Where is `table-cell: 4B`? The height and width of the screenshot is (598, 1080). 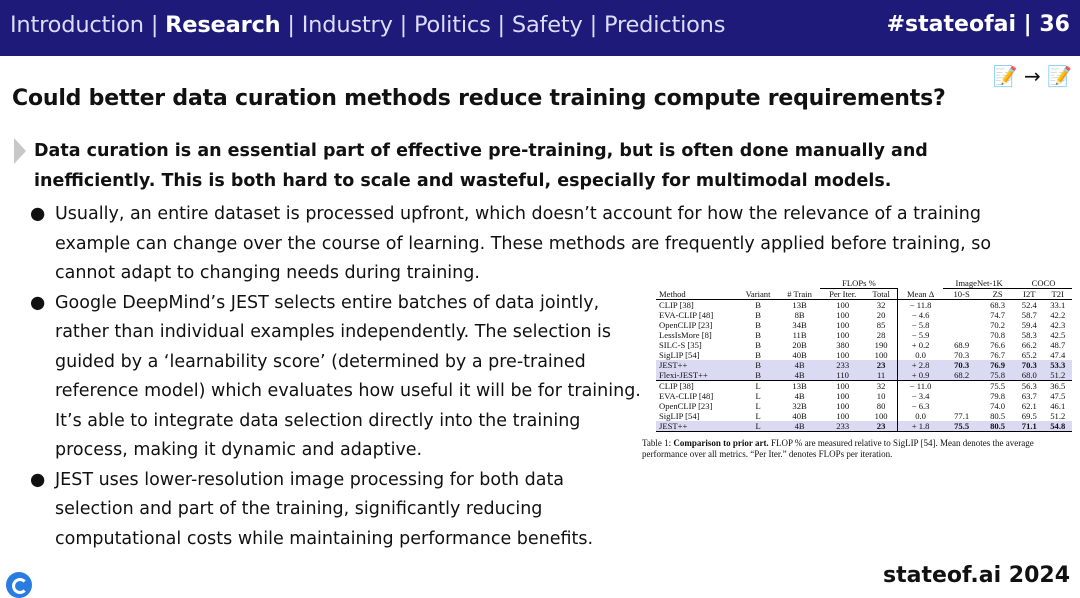
table-cell: 4B is located at coordinates (799, 365).